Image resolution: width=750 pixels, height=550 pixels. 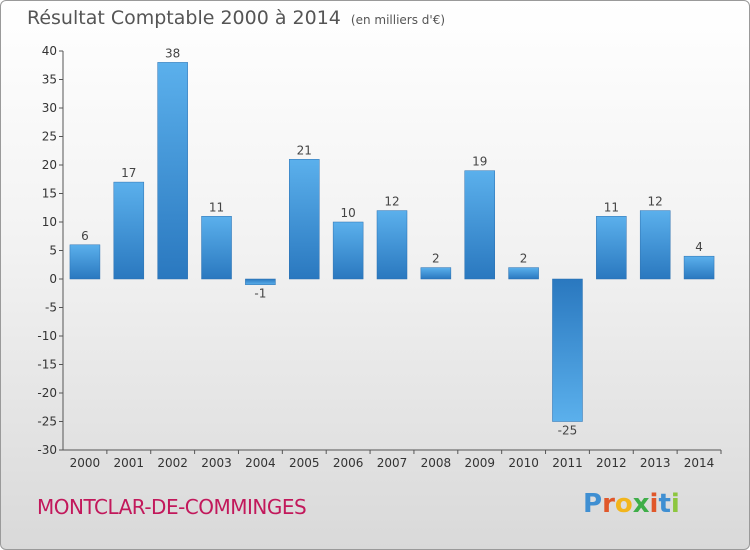 I want to click on x-tick-label: 2005, so click(x=304, y=463).